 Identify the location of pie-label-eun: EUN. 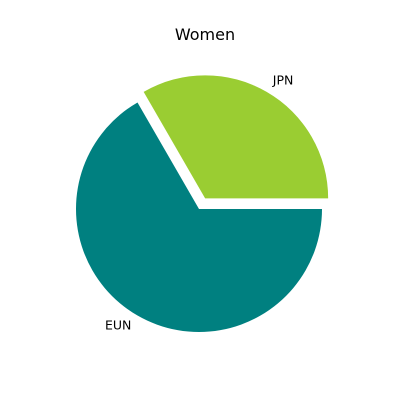
(118, 325).